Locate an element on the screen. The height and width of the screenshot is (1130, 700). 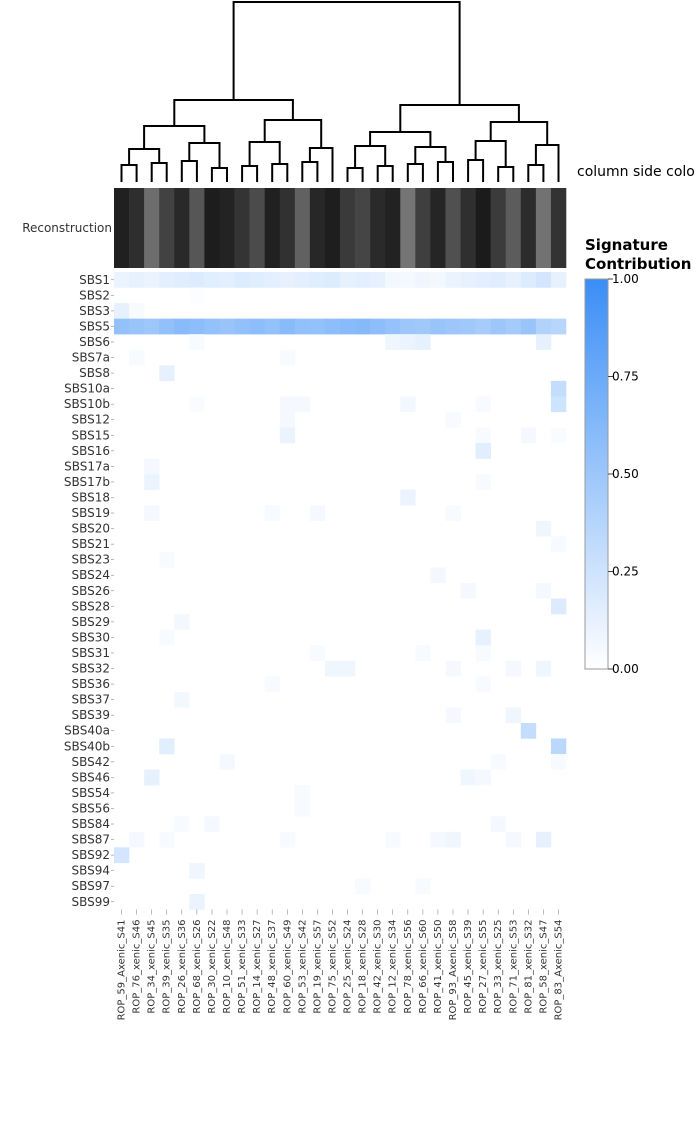
column-label: ROP_68_xenic_S26 is located at coordinates (197, 967).